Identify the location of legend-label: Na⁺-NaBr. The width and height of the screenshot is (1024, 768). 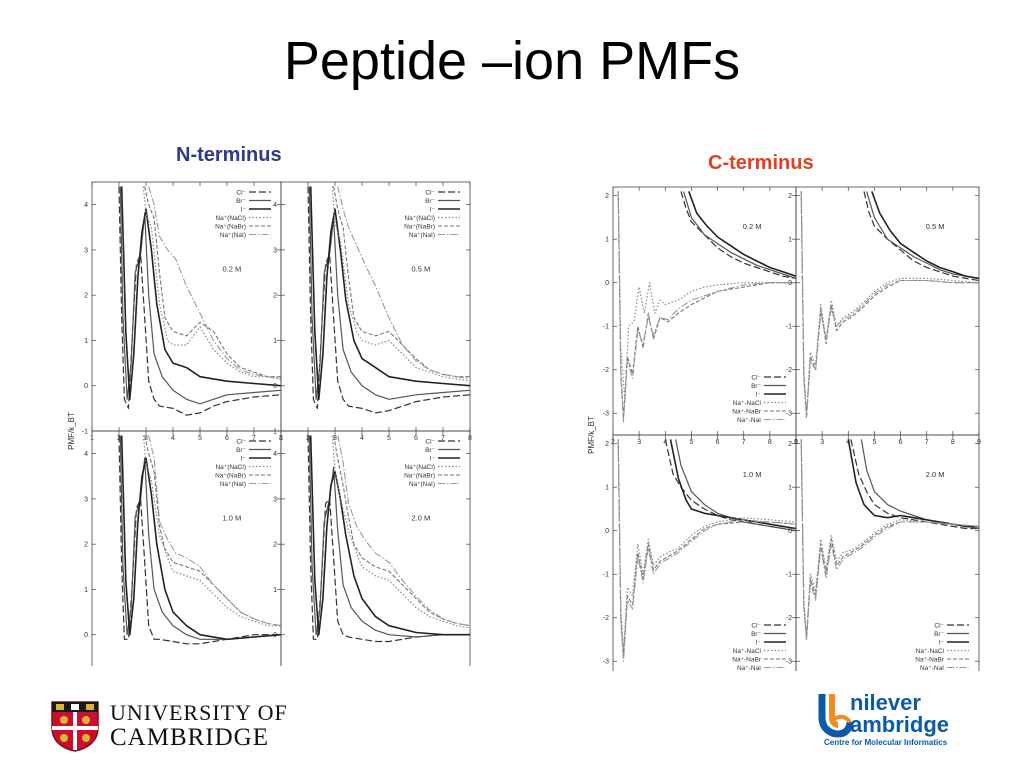
(747, 412).